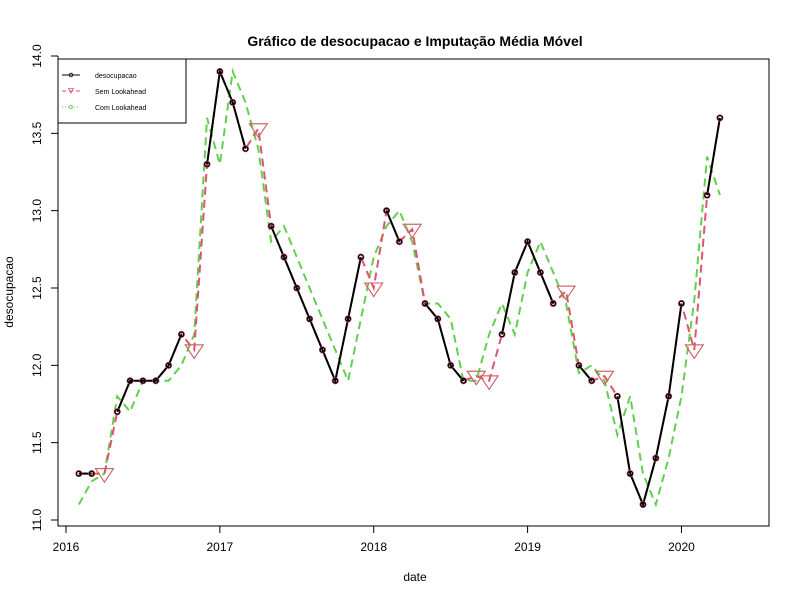 This screenshot has width=800, height=600. What do you see at coordinates (415, 577) in the screenshot?
I see `x-axis-label: date` at bounding box center [415, 577].